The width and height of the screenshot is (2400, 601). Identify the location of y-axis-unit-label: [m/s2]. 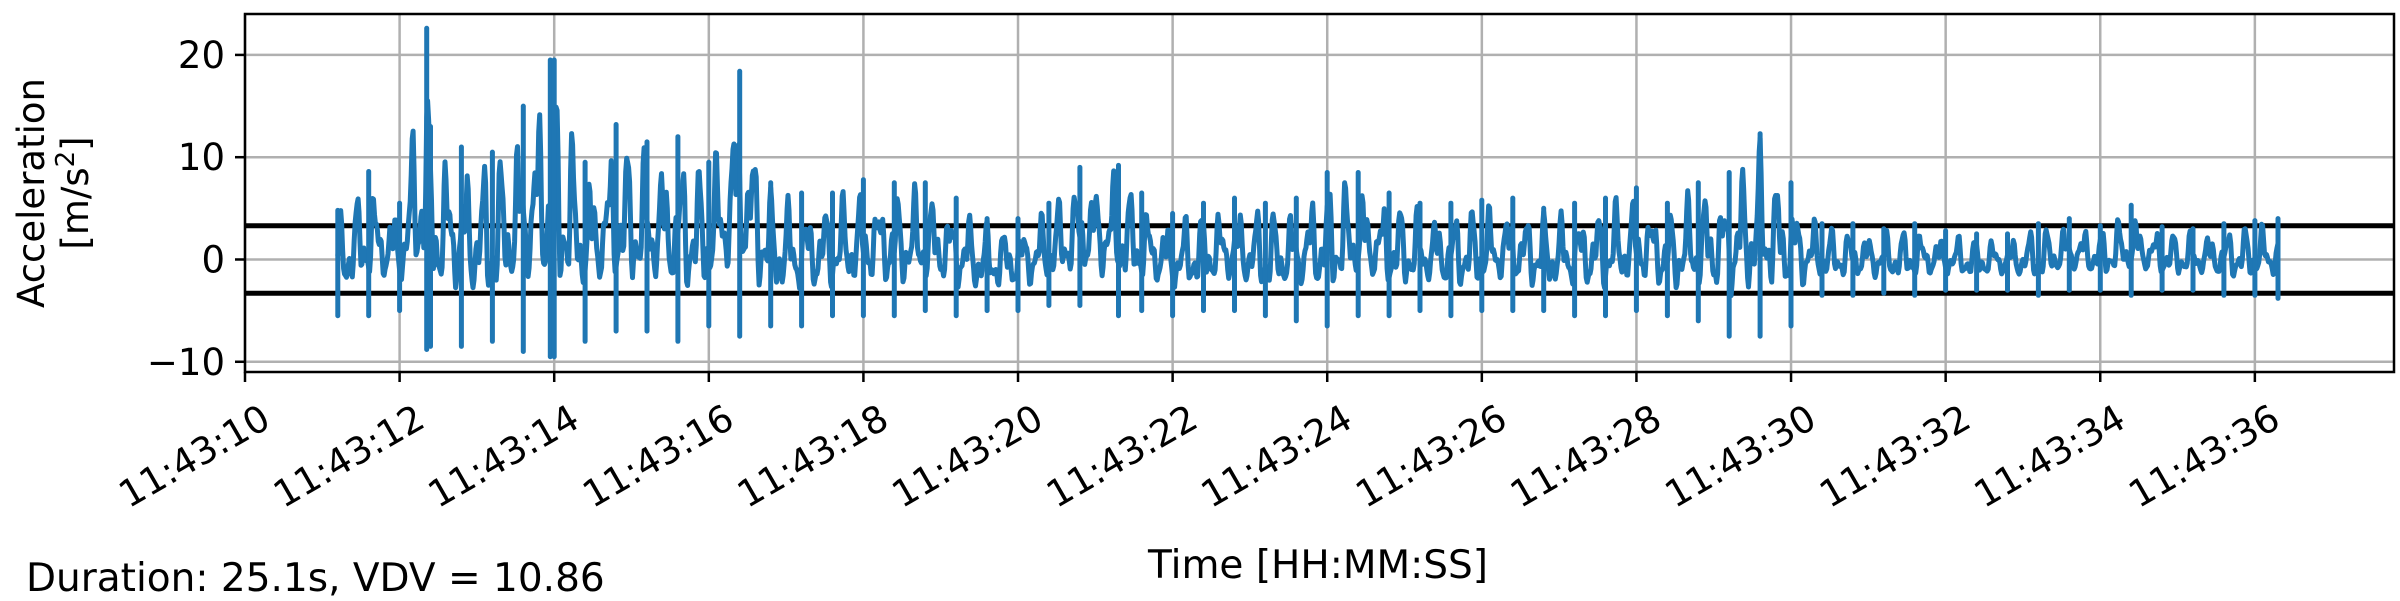
(74, 192).